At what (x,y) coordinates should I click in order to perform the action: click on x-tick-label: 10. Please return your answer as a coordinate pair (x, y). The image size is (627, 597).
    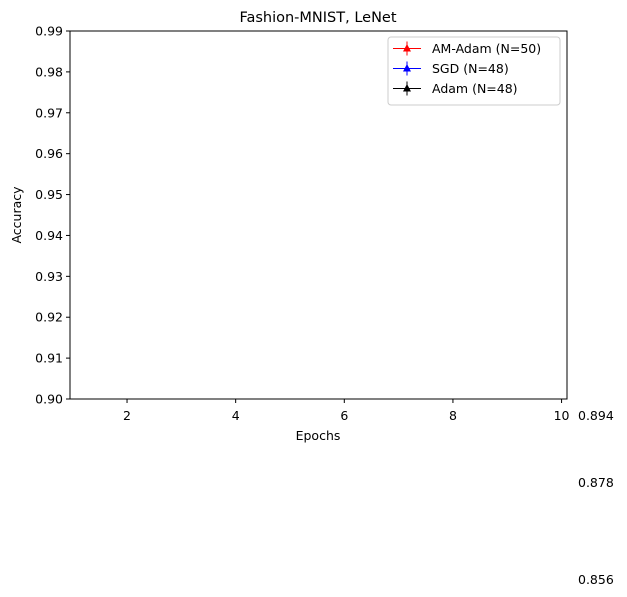
    Looking at the image, I should click on (562, 415).